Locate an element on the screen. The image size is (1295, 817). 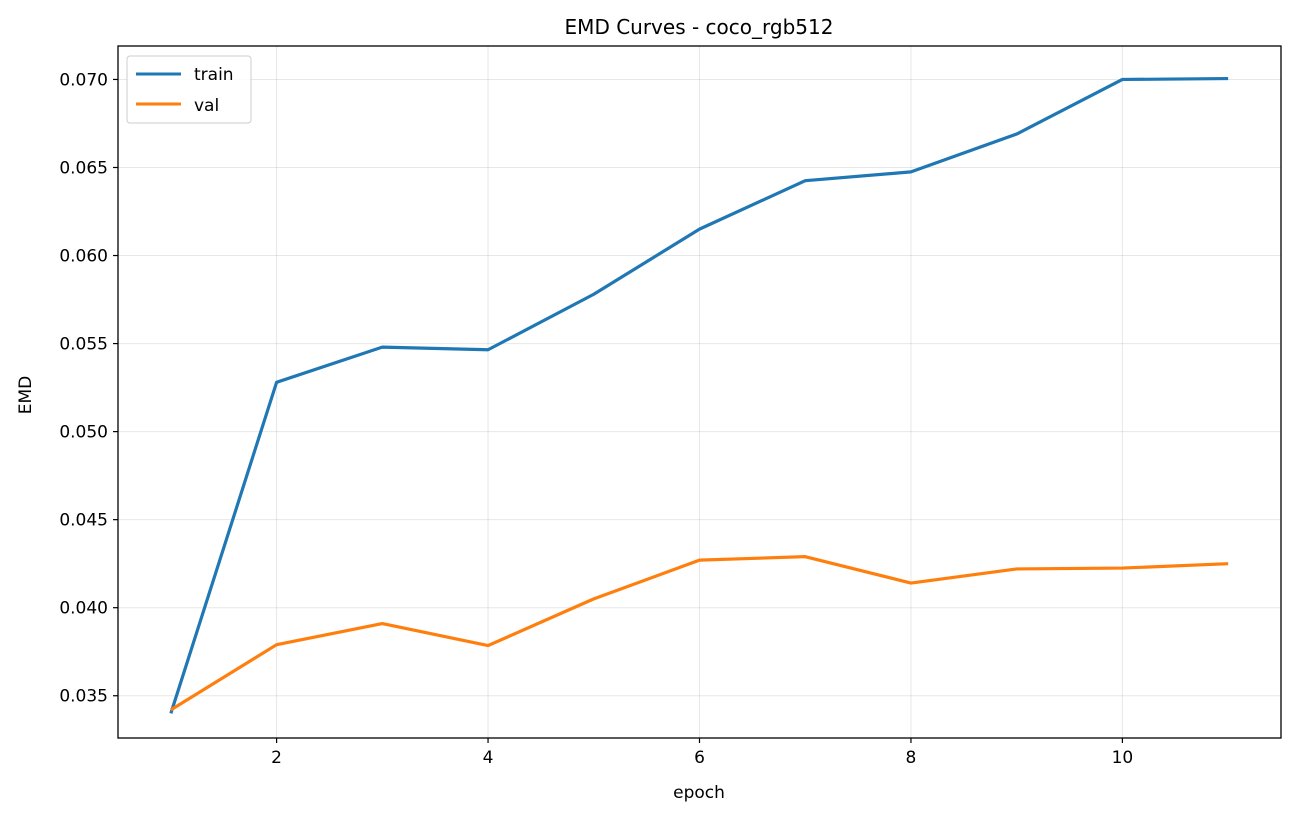
x-axis-ticks: 2 4 6 8 10 is located at coordinates (702, 753).